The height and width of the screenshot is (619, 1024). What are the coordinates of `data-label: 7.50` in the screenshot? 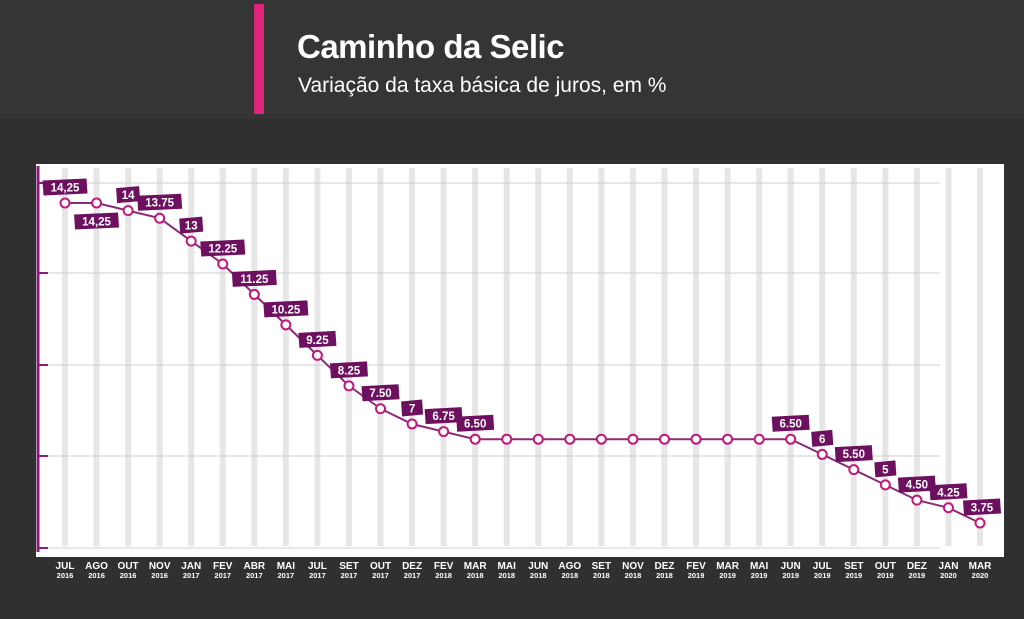 It's located at (380, 393).